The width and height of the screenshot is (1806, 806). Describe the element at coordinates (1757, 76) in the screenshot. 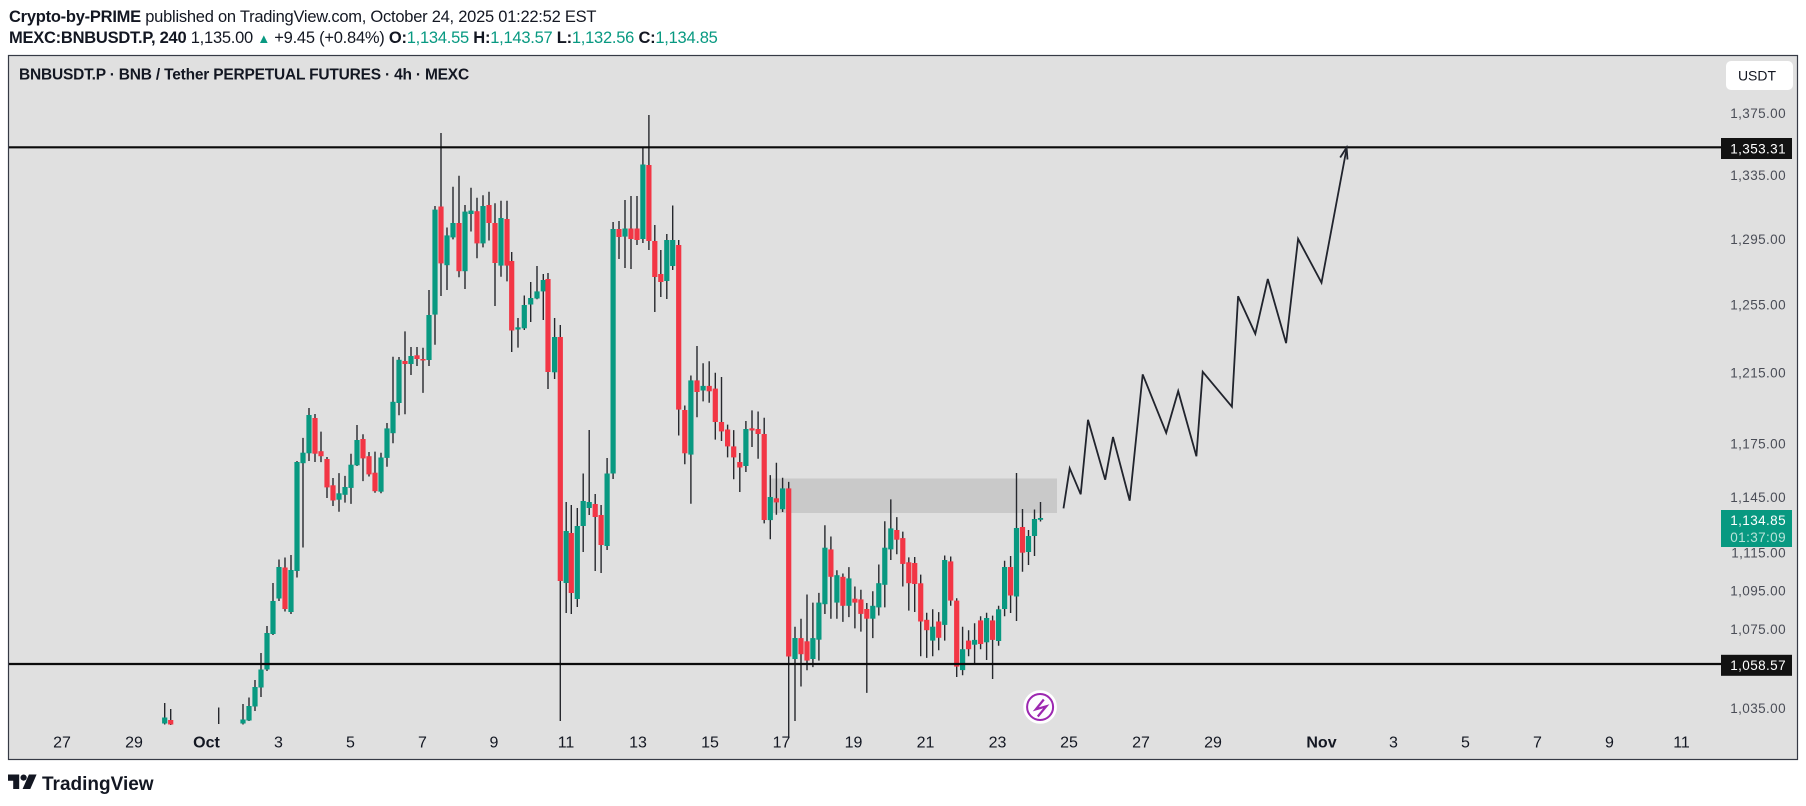

I see `svg-text: USDT` at that location.